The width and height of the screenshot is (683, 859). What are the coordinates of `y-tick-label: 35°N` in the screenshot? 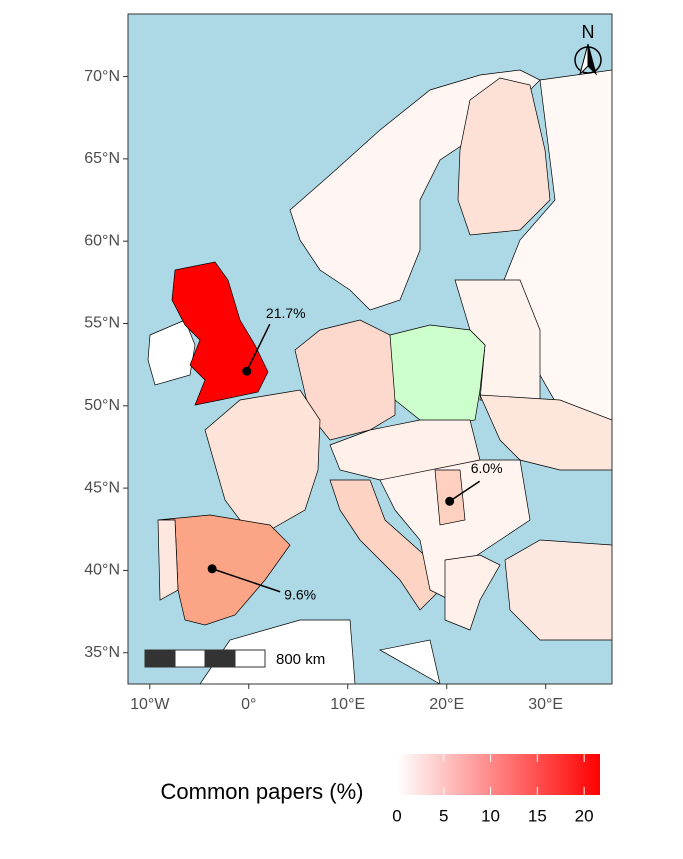 It's located at (102, 652).